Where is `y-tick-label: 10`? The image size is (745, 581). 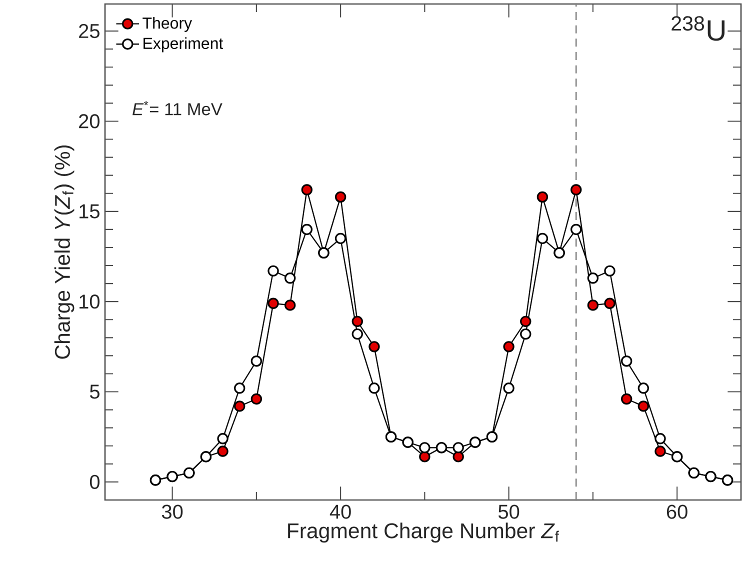
y-tick-label: 10 is located at coordinates (90, 301).